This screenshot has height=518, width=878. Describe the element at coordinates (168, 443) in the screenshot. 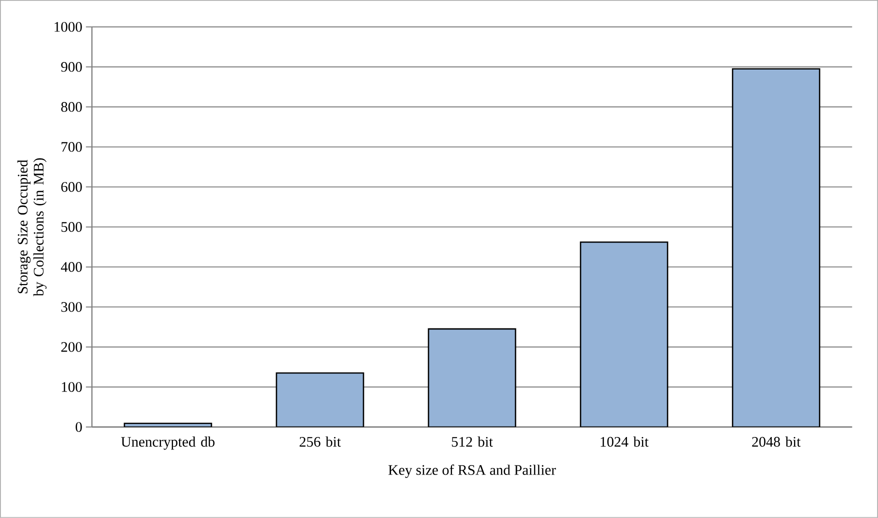

I see `x-tick-label: Unencrypted db` at that location.